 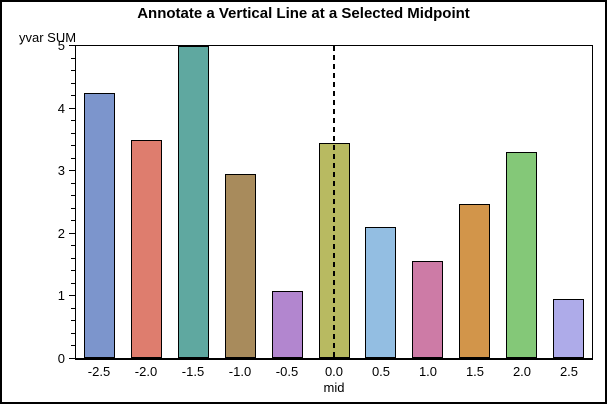 What do you see at coordinates (522, 255) in the screenshot?
I see `bar-2.0` at bounding box center [522, 255].